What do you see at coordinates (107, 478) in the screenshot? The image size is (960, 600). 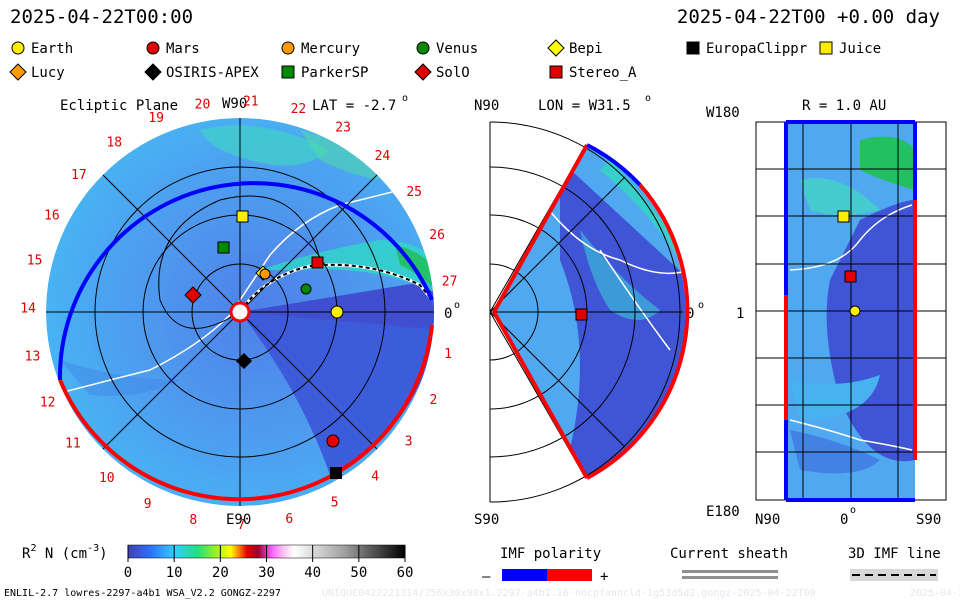 I see `carrington-label: 10` at bounding box center [107, 478].